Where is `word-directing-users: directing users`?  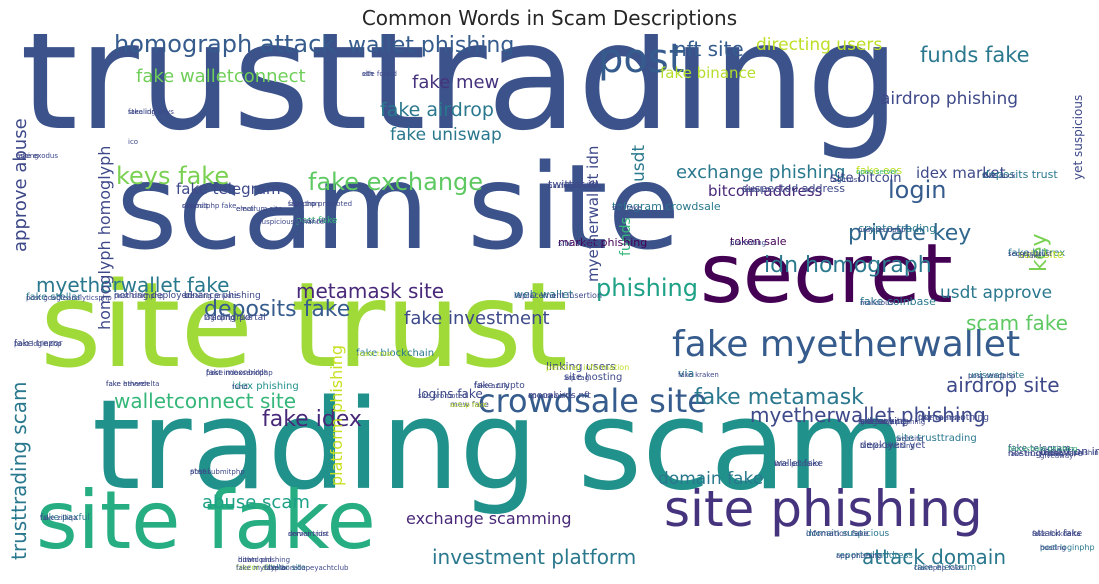
word-directing-users: directing users is located at coordinates (819, 45).